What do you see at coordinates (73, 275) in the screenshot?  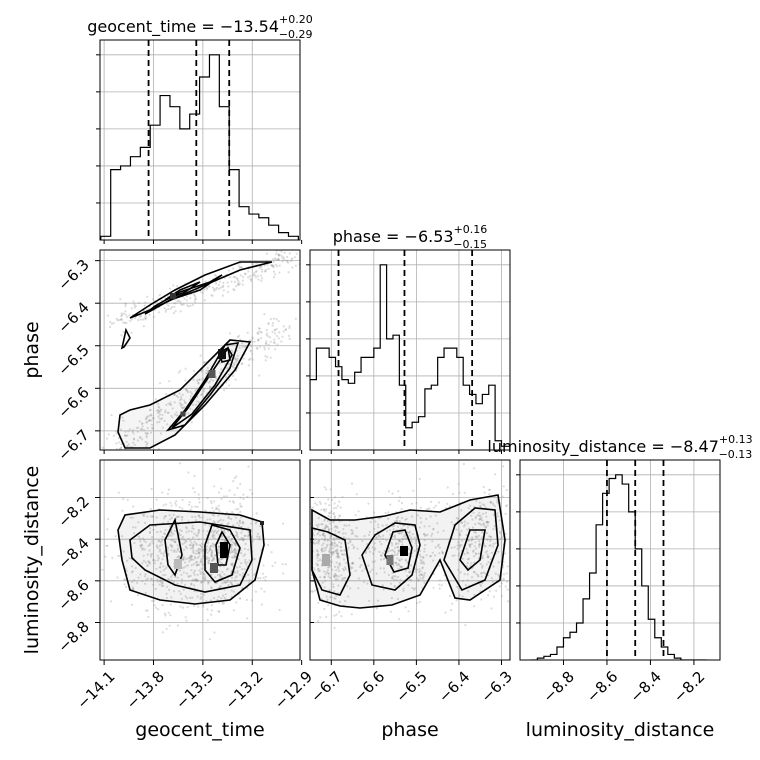 I see `y-tick-label: −6.3` at bounding box center [73, 275].